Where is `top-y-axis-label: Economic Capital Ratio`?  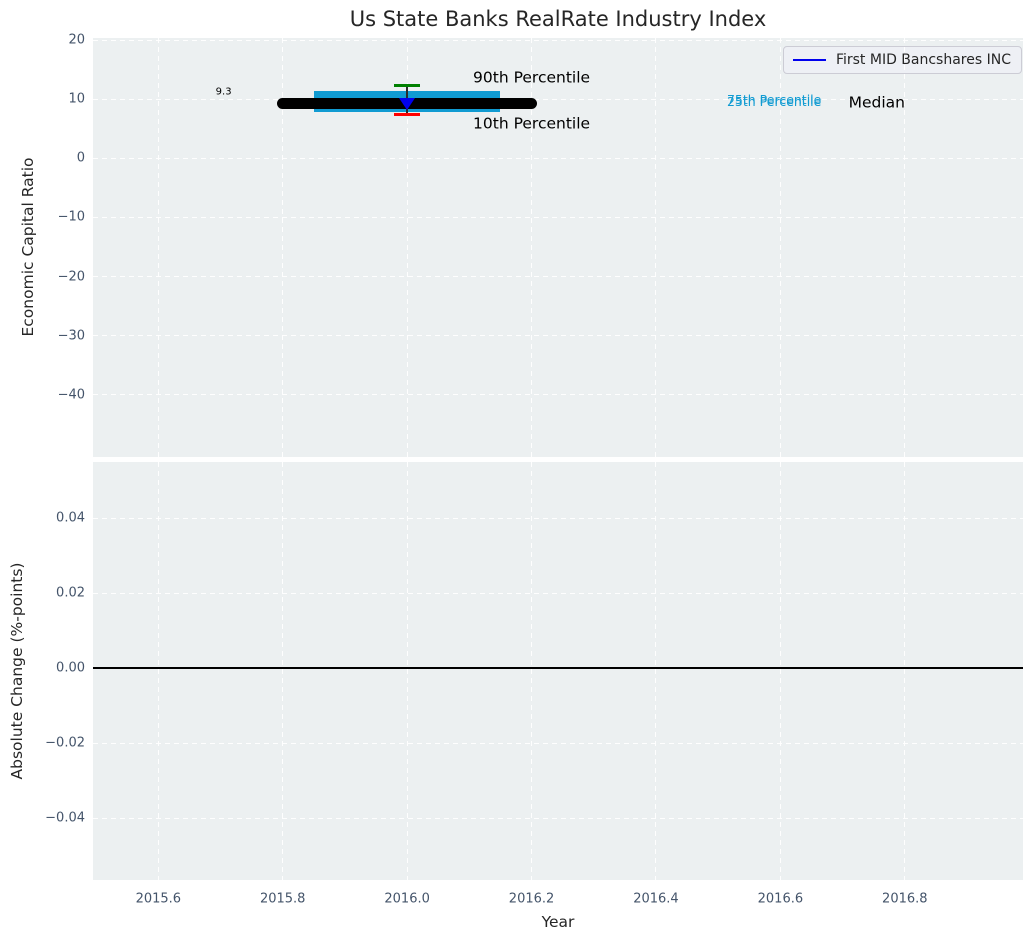
top-y-axis-label: Economic Capital Ratio is located at coordinates (28, 247).